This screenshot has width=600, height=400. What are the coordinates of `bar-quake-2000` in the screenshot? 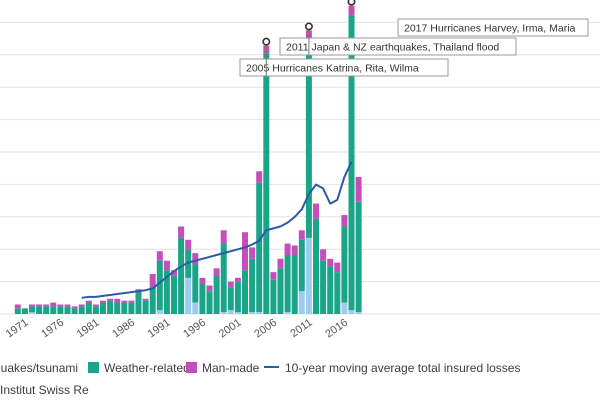 It's located at (230, 312).